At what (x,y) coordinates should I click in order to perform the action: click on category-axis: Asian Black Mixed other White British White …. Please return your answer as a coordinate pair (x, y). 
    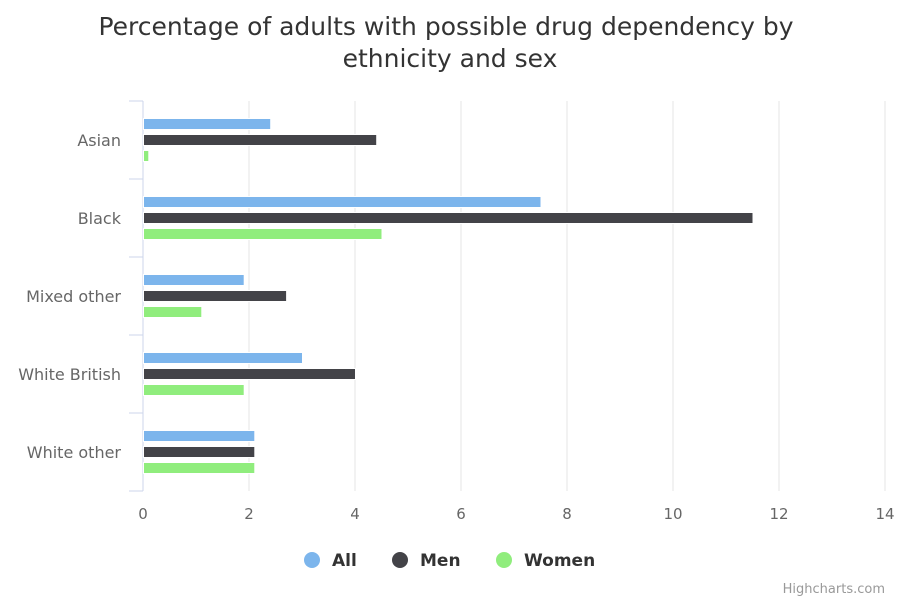
    Looking at the image, I should click on (81, 296).